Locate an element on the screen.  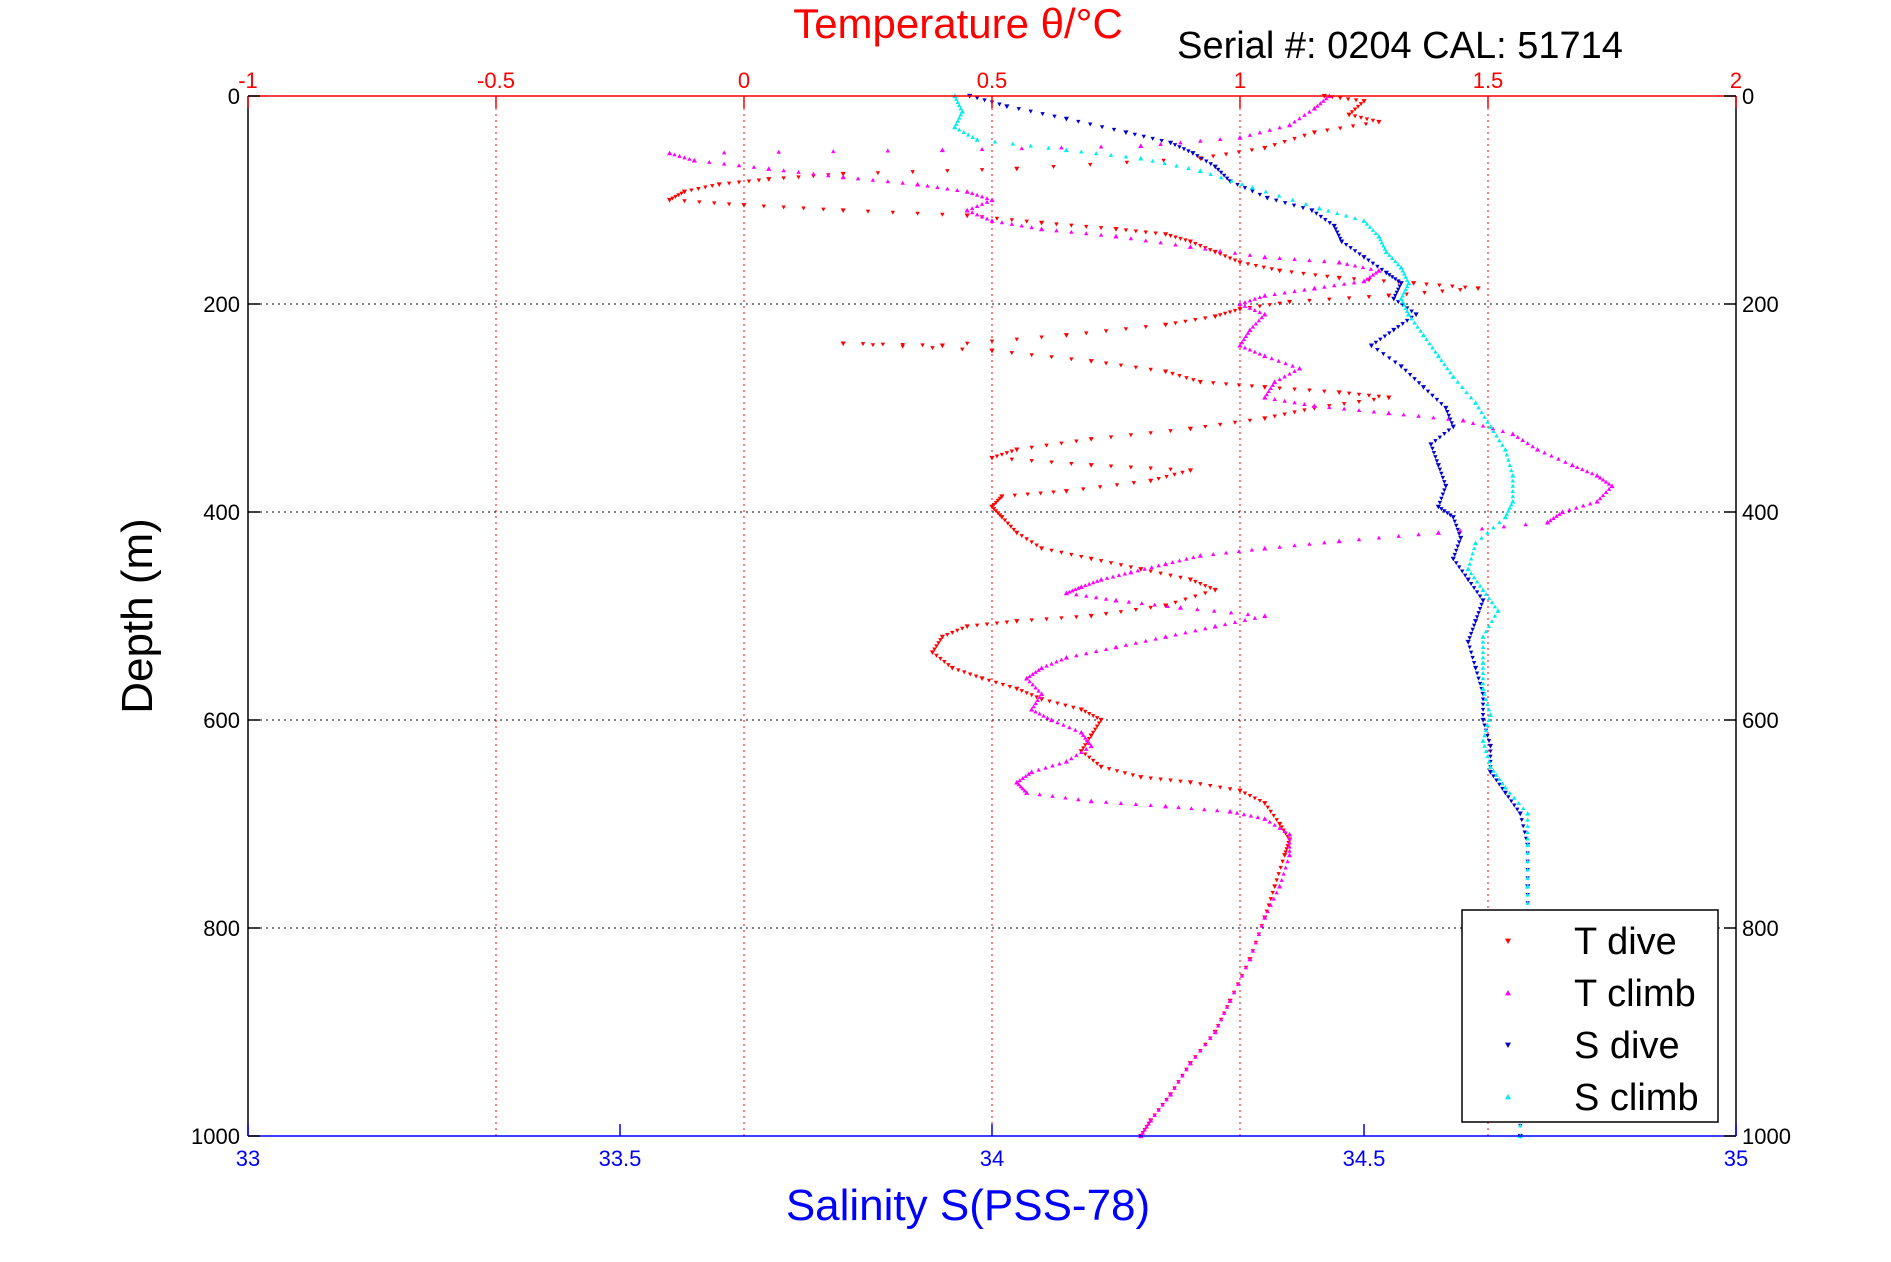
legend-label: T dive is located at coordinates (1625, 942).